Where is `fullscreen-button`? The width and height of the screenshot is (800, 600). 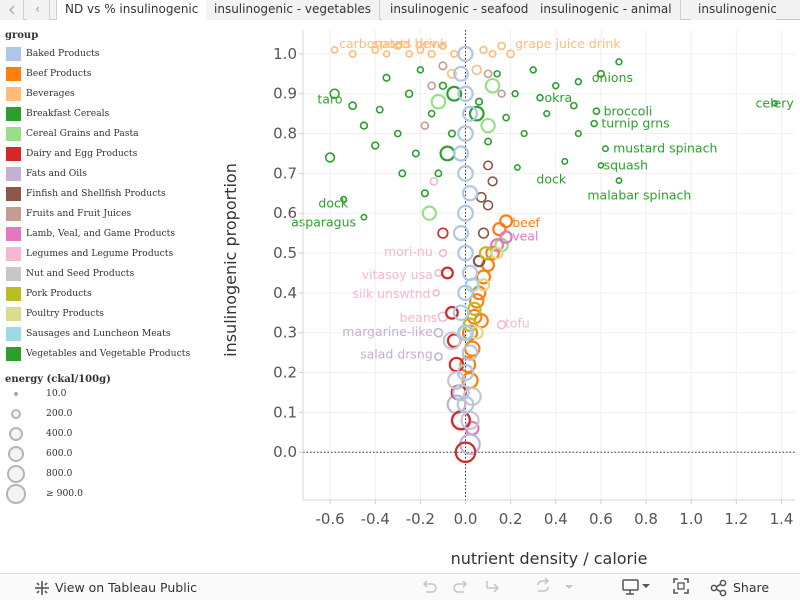 fullscreen-button is located at coordinates (681, 588).